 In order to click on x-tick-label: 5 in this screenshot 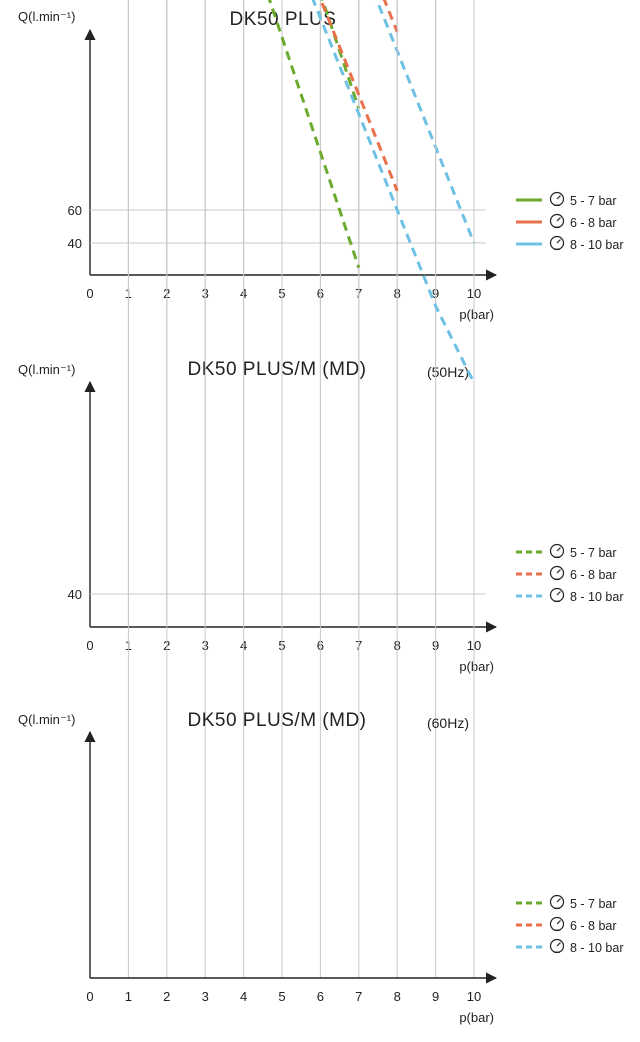, I will do `click(281, 996)`.